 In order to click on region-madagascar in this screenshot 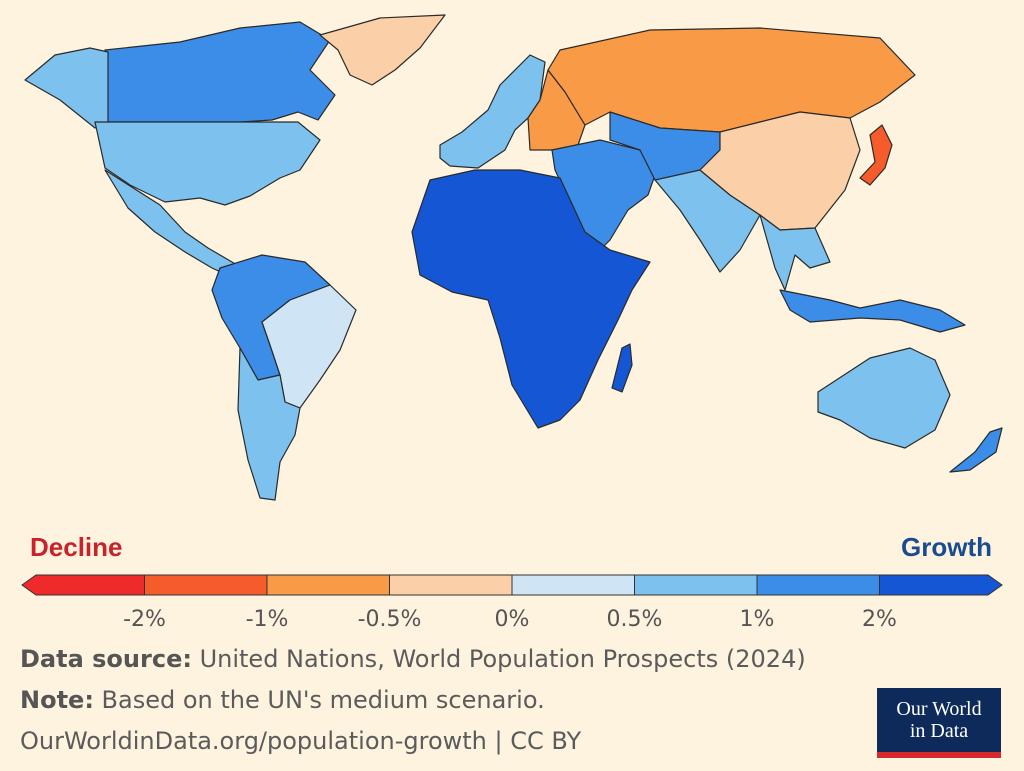, I will do `click(622, 368)`.